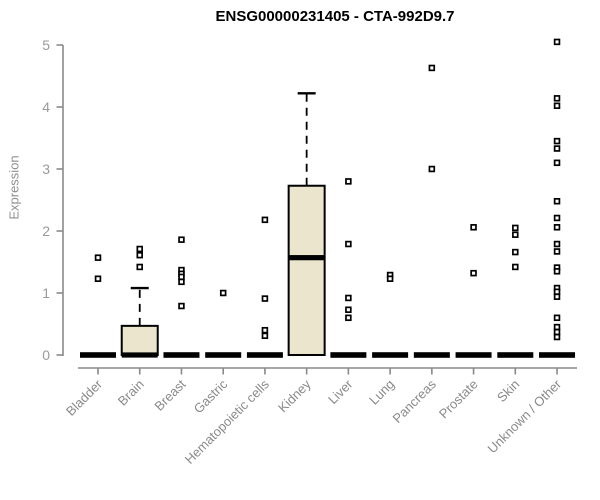  What do you see at coordinates (340, 391) in the screenshot?
I see `svg-text: Liver` at bounding box center [340, 391].